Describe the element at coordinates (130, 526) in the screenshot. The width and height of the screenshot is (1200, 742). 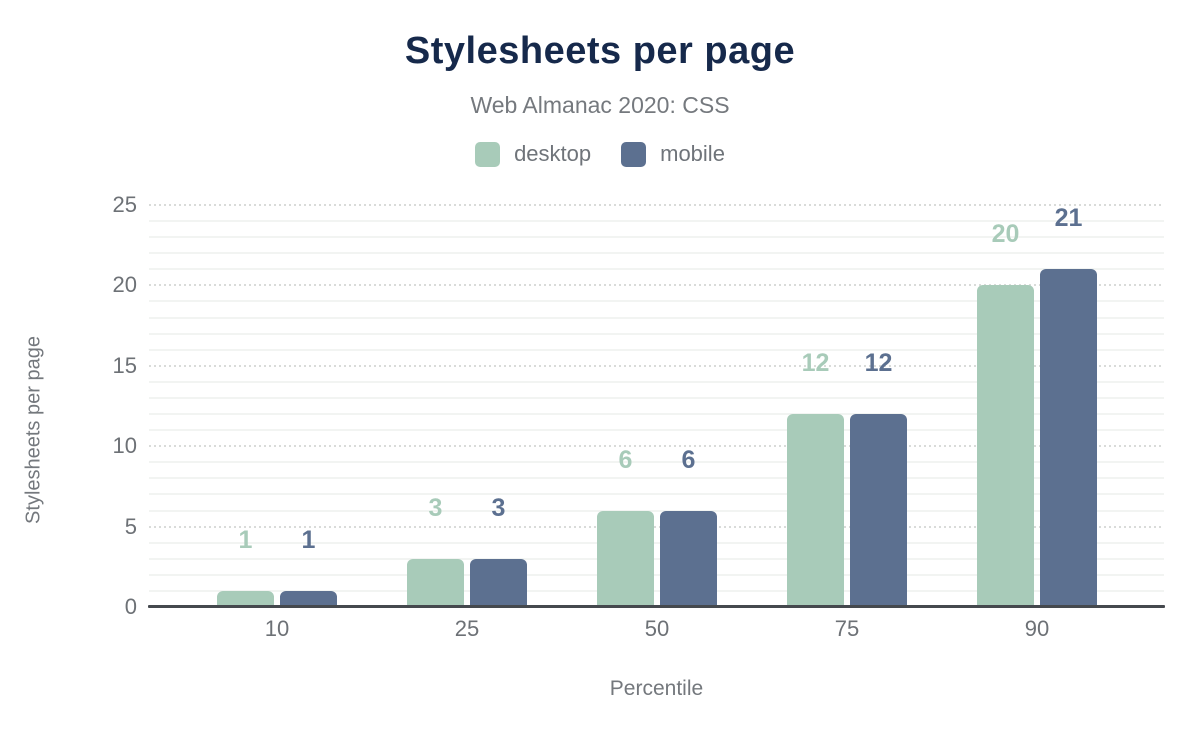
I see `y-tick-label: 5` at that location.